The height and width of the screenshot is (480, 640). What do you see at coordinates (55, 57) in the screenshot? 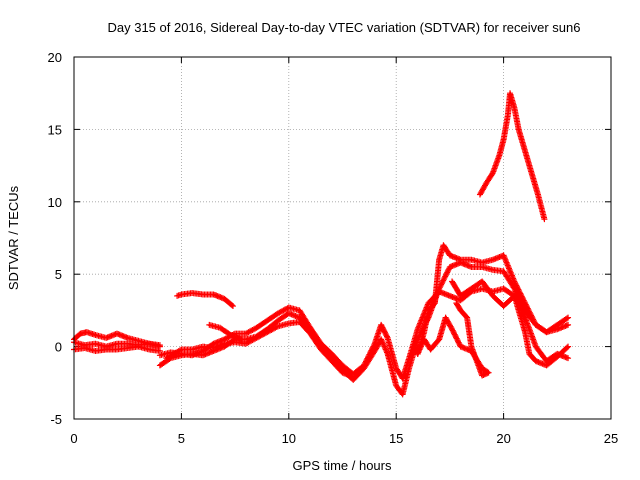
I see `y-tick-label: 20` at bounding box center [55, 57].